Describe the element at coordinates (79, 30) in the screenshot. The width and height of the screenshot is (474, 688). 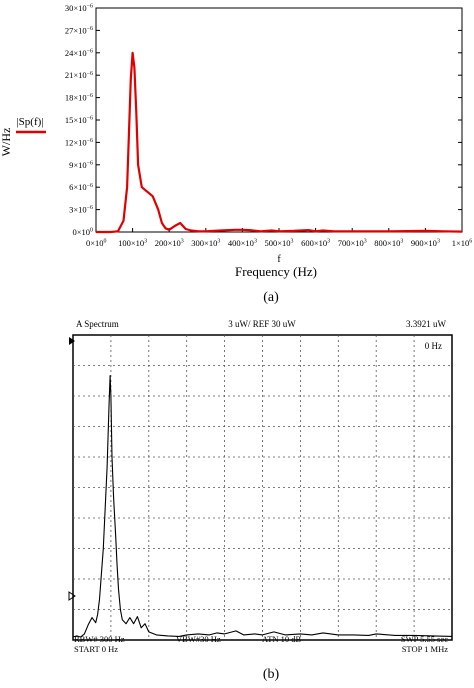
I see `chart-a-ytick-label-9: 27×10⁻⁶` at that location.